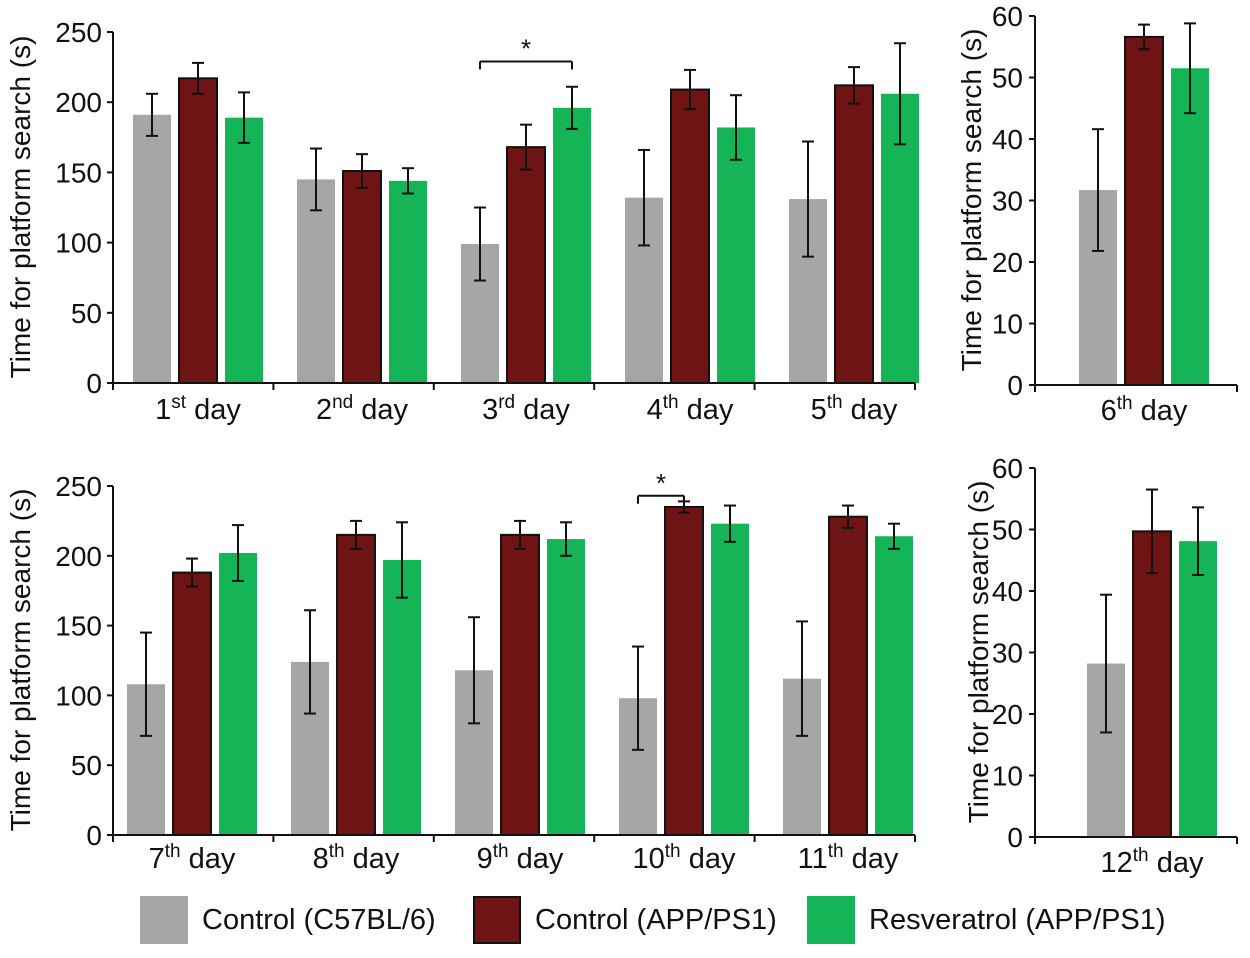 Image resolution: width=1250 pixels, height=958 pixels. Describe the element at coordinates (656, 919) in the screenshot. I see `legend-label-control-app-ps1: Control (APP/PS1)` at that location.